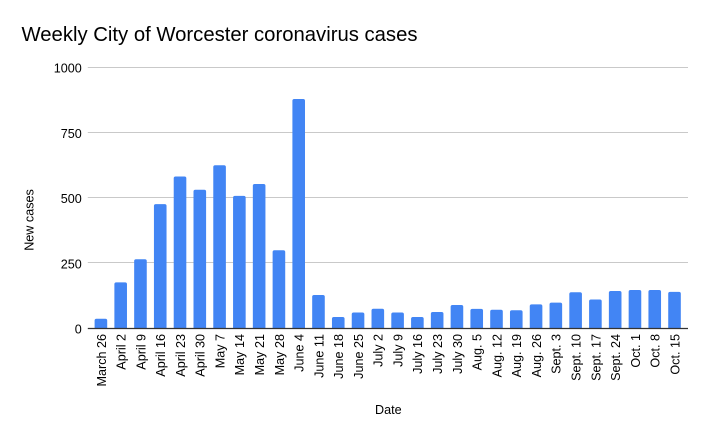 This screenshot has width=709, height=439. I want to click on svg-text: Aug. 19, so click(517, 355).